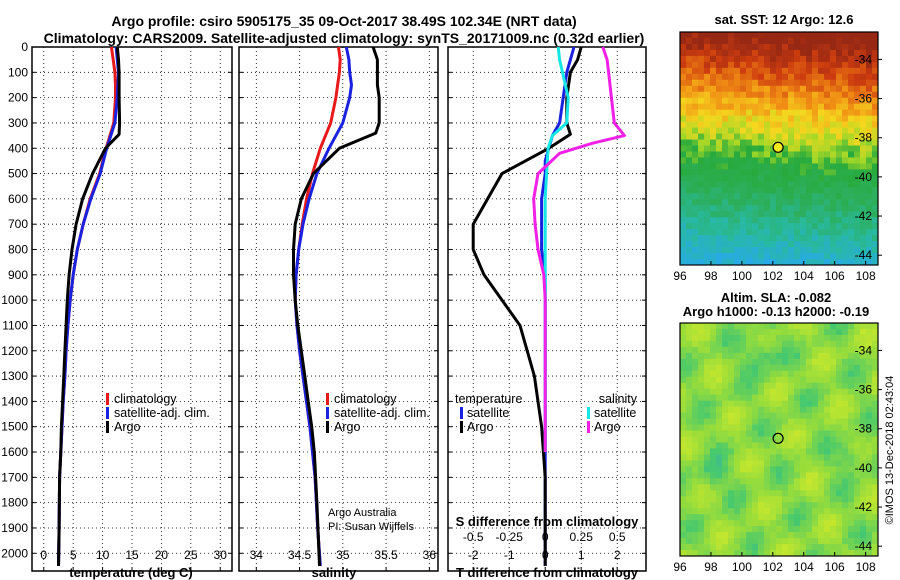  I want to click on legend-swatch-satellite, so click(327, 413).